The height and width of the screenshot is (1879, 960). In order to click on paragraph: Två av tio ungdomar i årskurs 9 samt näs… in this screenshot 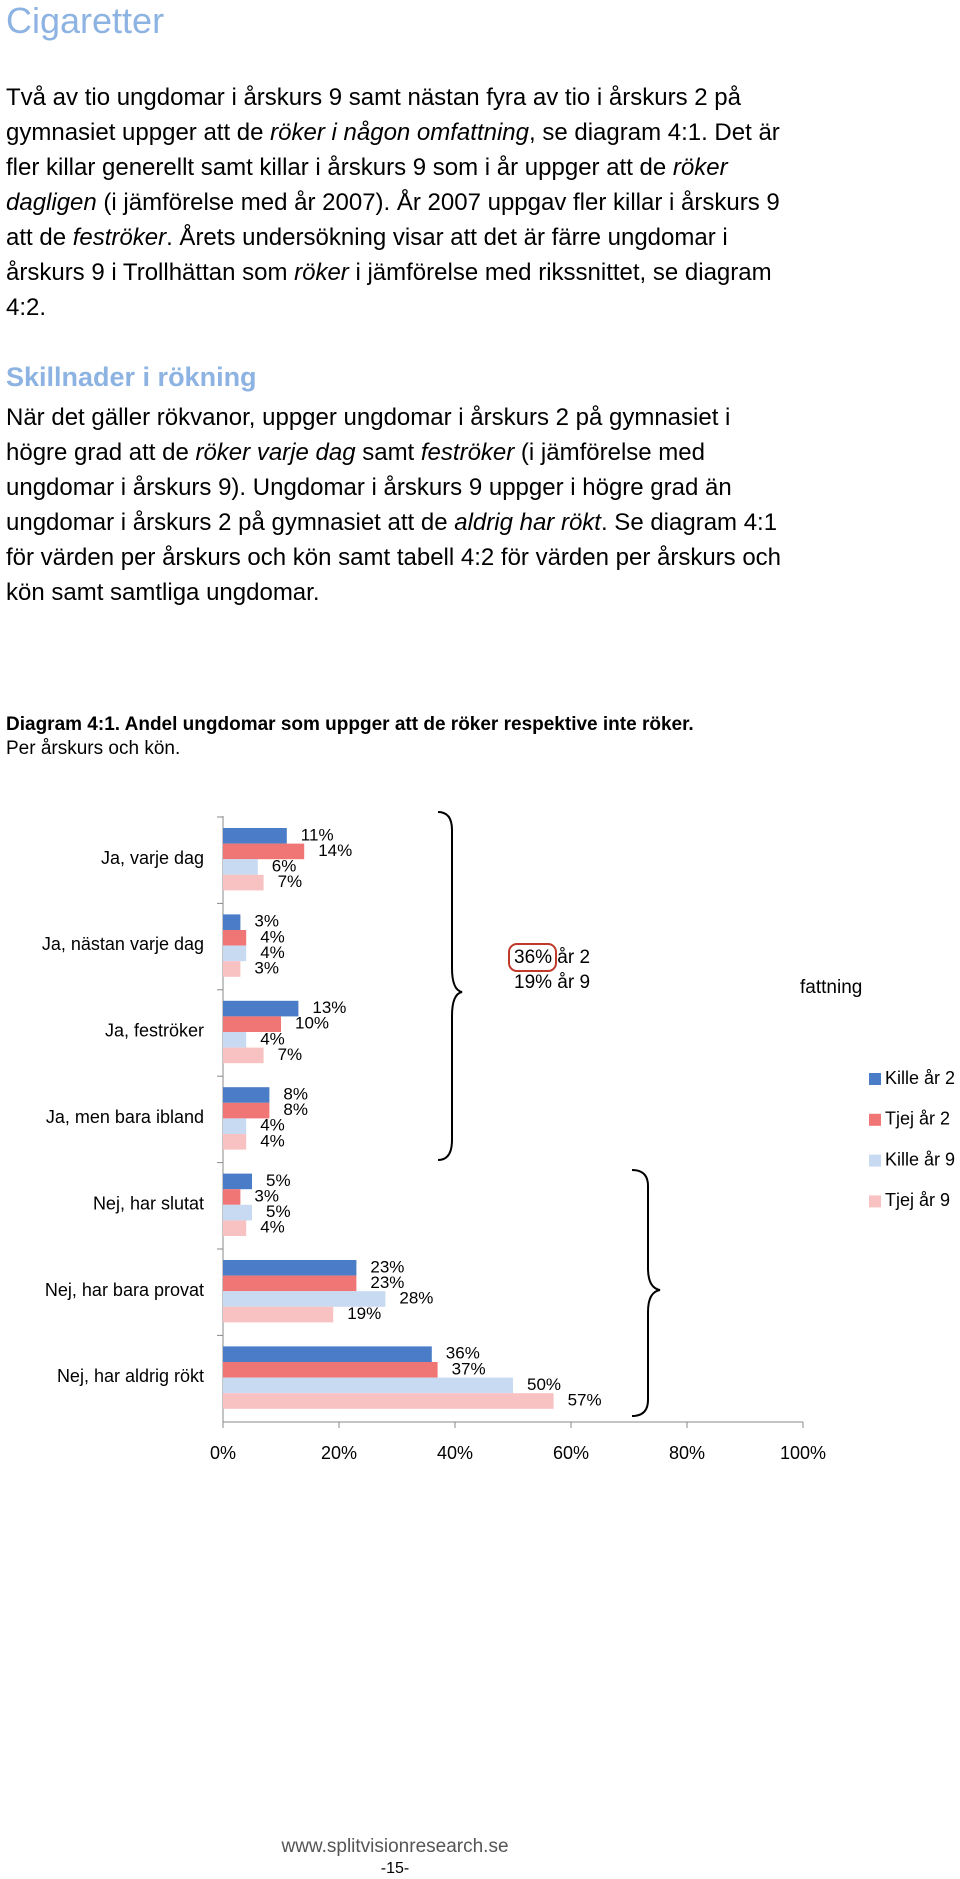, I will do `click(401, 202)`.